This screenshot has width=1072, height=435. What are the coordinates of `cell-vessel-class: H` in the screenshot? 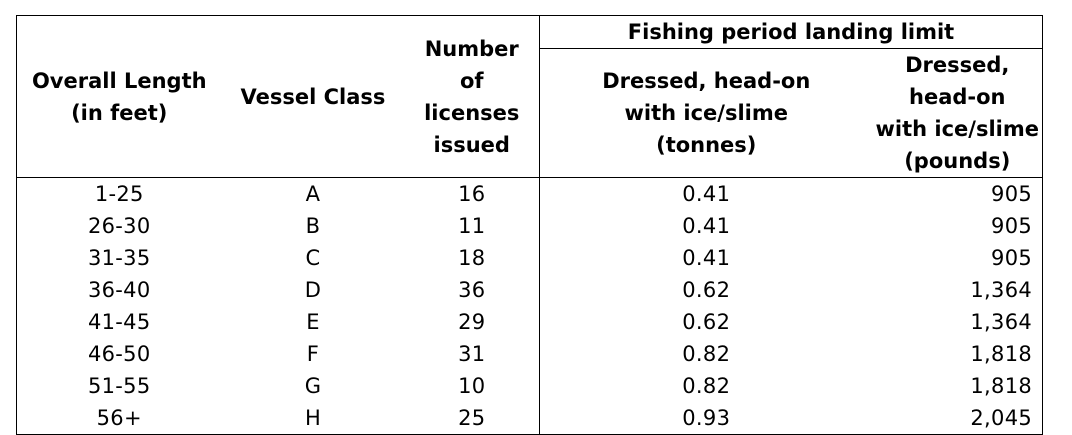 It's located at (313, 418).